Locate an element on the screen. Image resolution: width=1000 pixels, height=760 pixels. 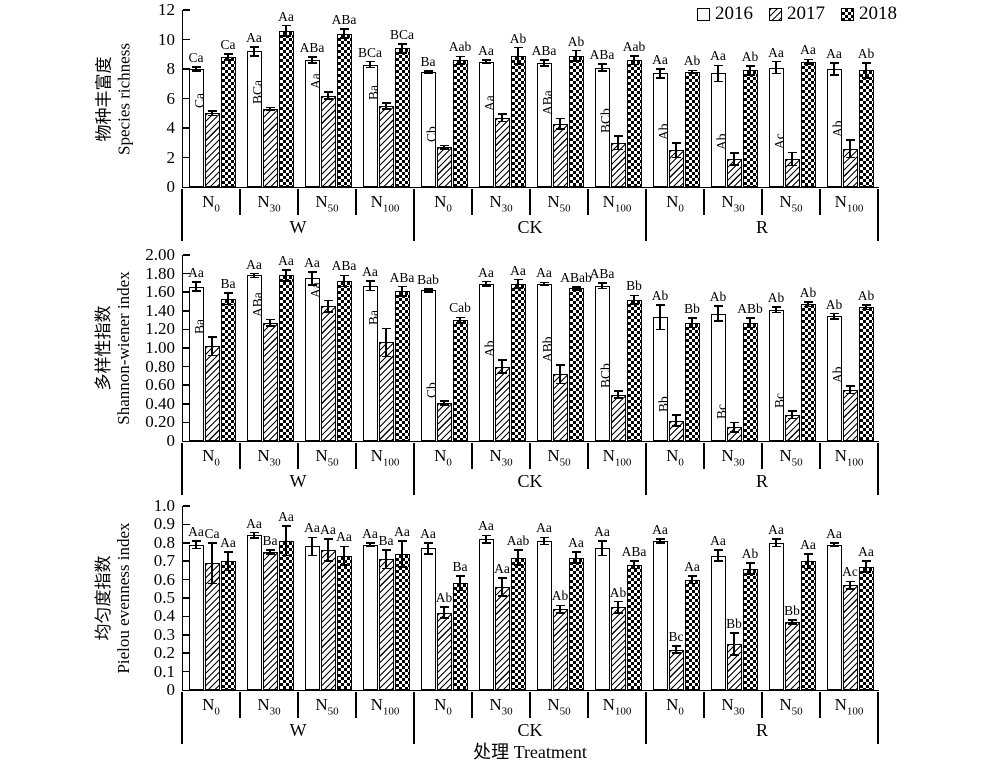
sig-label: ABb is located at coordinates (547, 349).